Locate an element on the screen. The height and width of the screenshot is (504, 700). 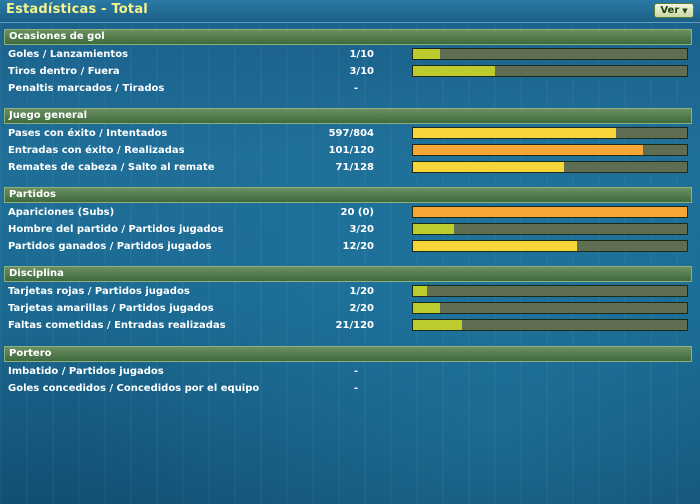
stat-value: 3/10 is located at coordinates (361, 71).